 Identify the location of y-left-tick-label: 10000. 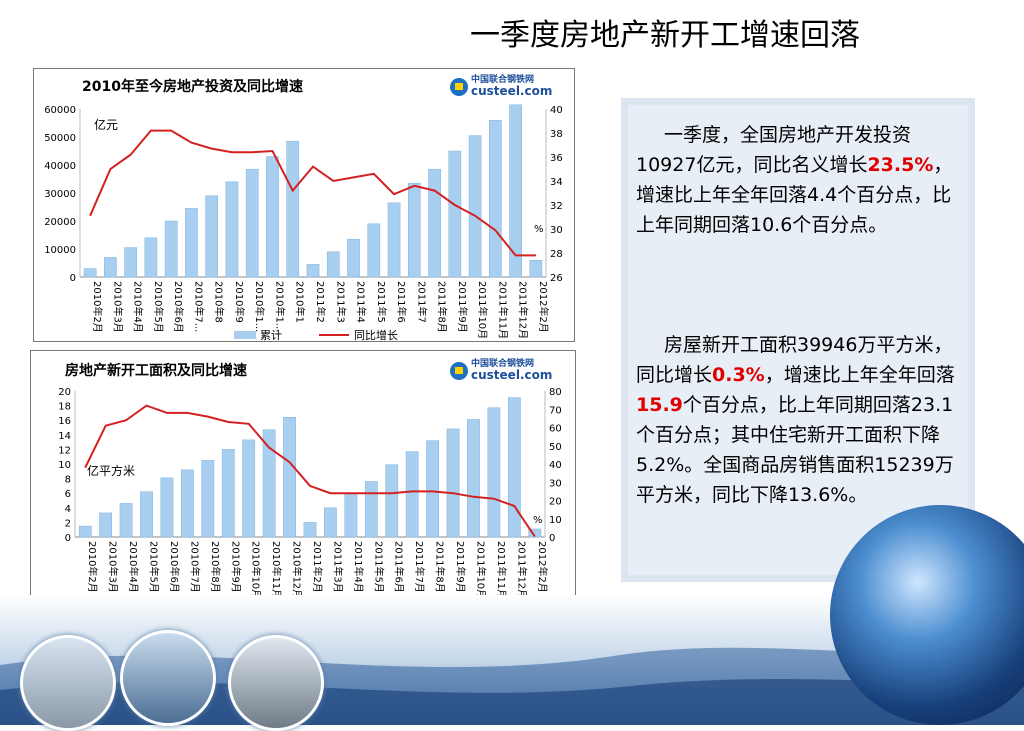
(60, 250).